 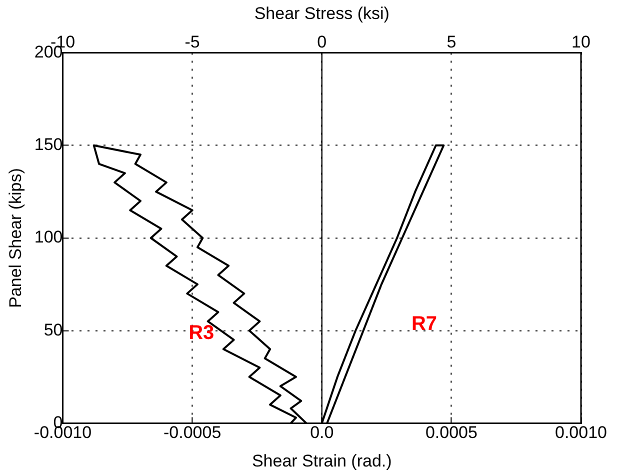 I want to click on x2-tick-label: -5, so click(x=192, y=42).